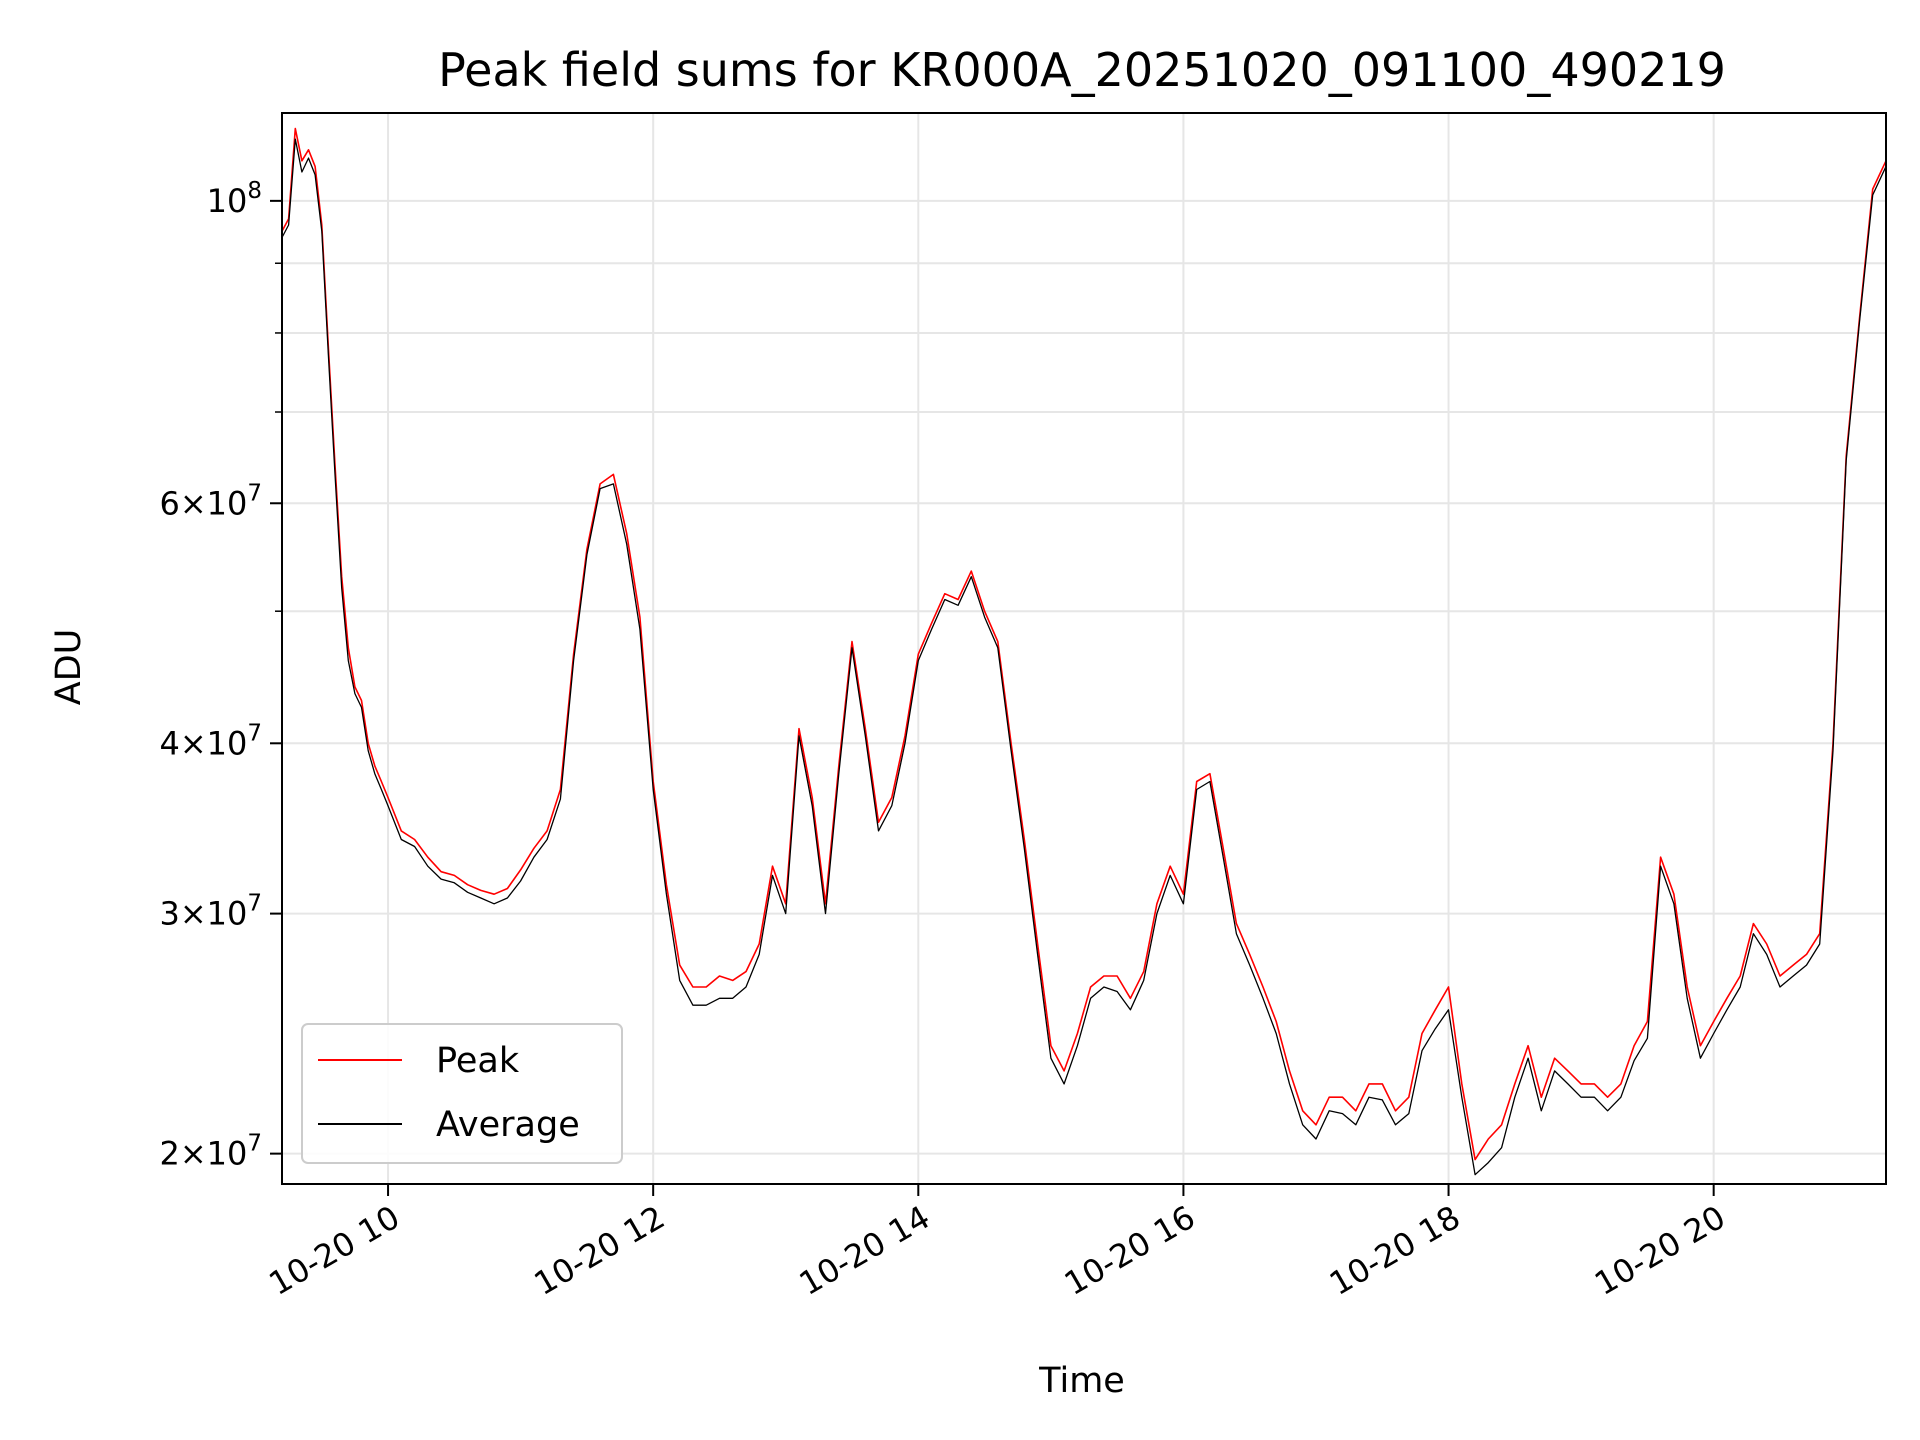 The image size is (1920, 1440). I want to click on legend-label-peak: Peak, so click(478, 1061).